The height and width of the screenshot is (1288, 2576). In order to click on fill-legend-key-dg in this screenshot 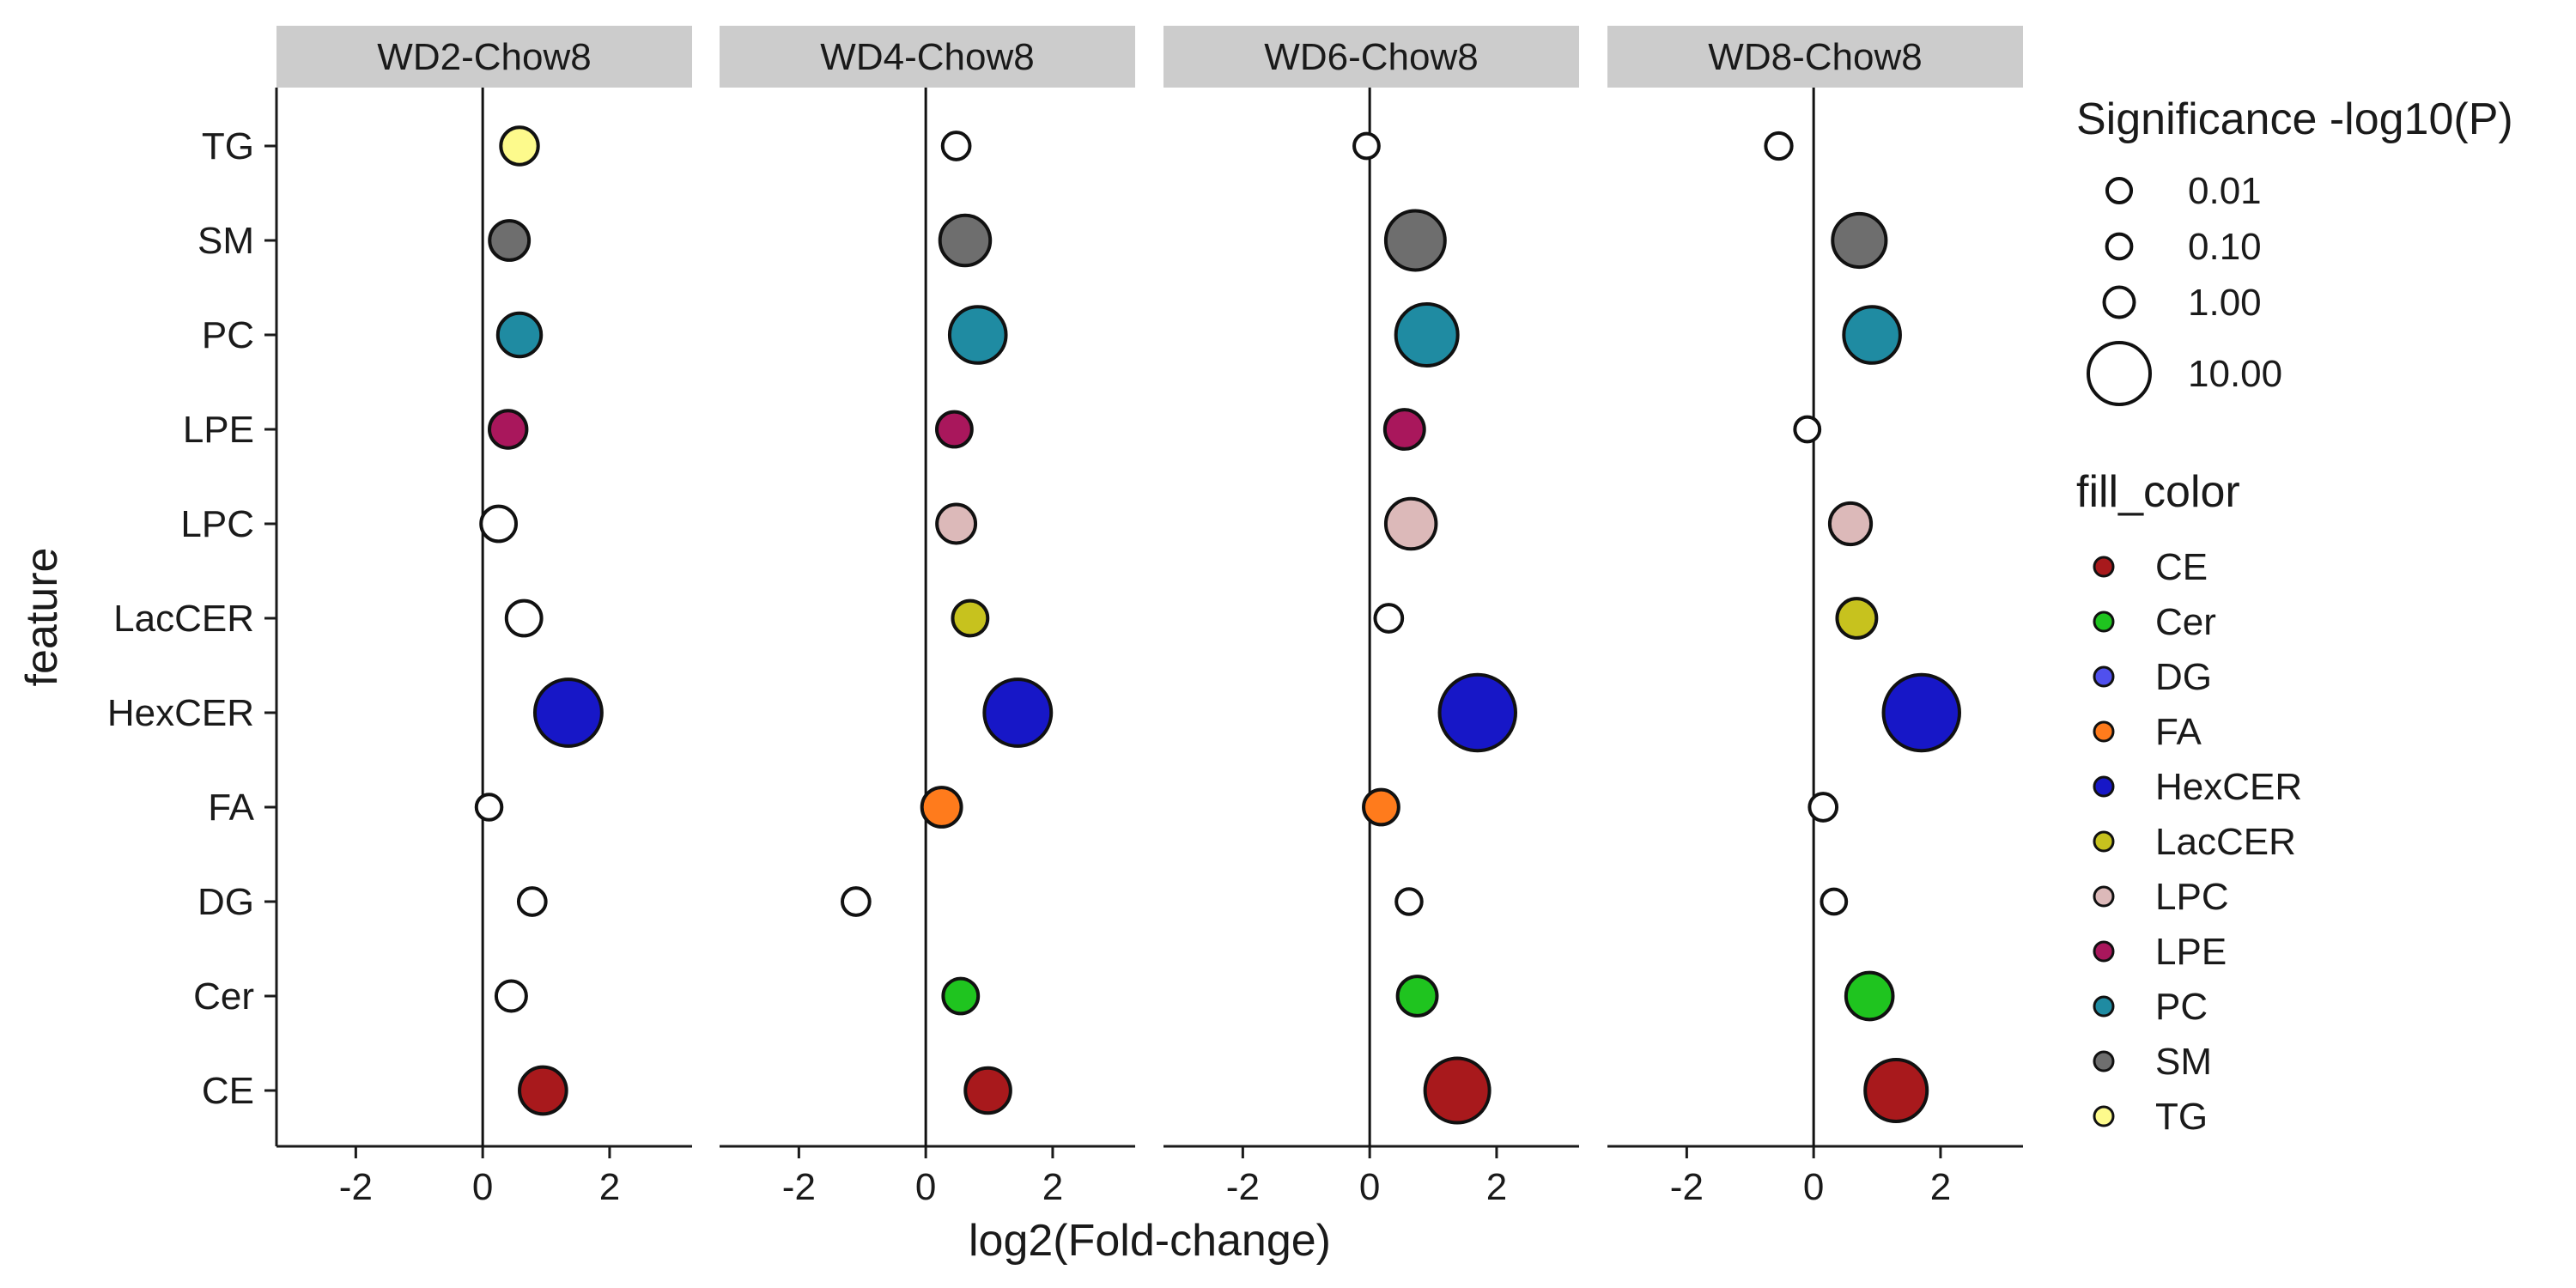, I will do `click(2104, 676)`.